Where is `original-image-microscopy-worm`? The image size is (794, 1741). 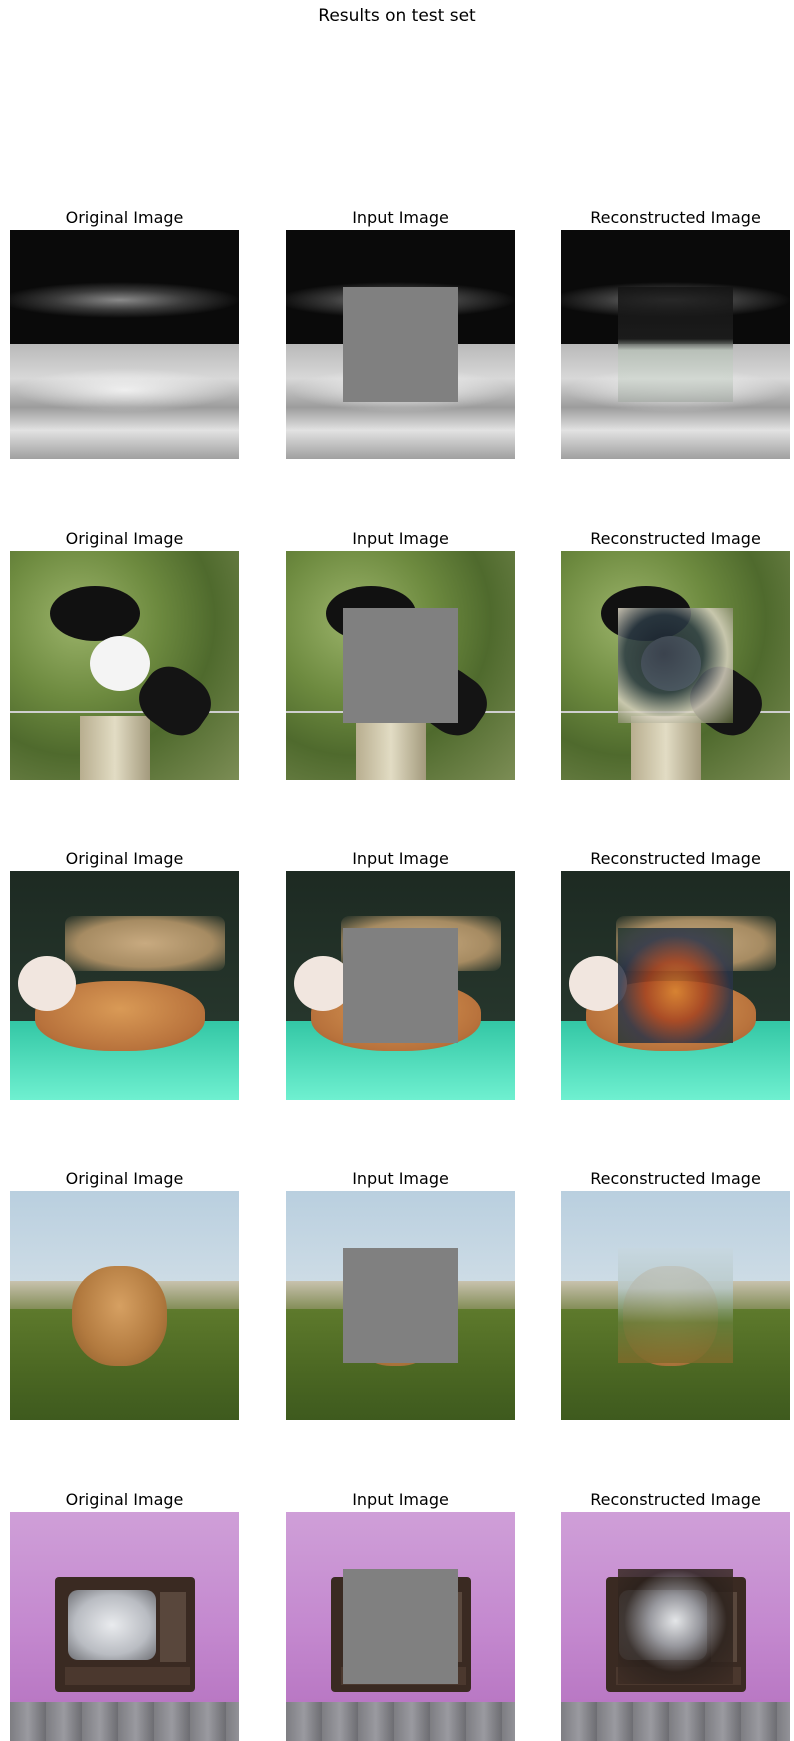 original-image-microscopy-worm is located at coordinates (124, 344).